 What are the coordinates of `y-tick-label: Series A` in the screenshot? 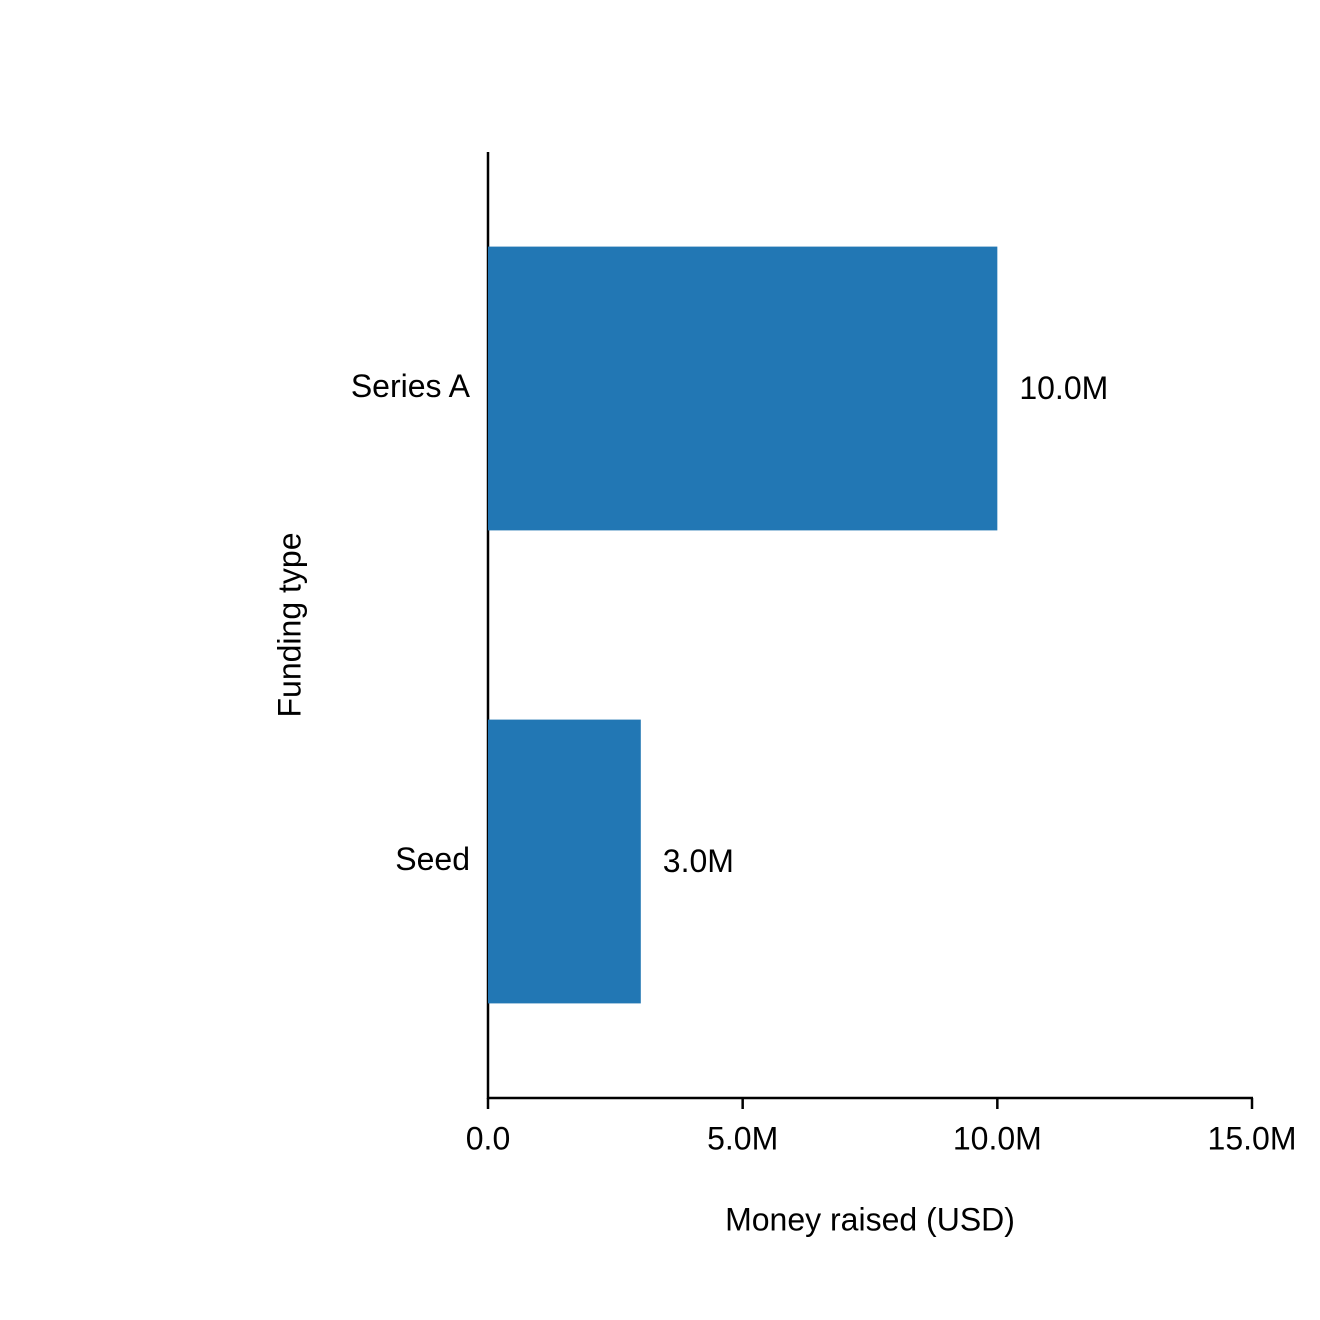 It's located at (411, 386).